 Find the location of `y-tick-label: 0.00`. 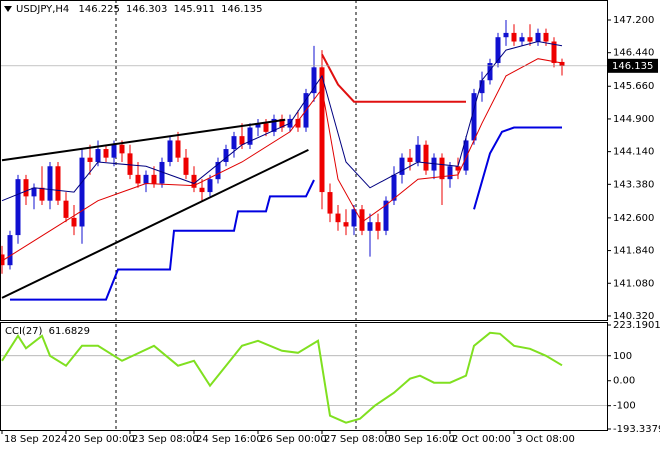

y-tick-label: 0.00 is located at coordinates (624, 381).